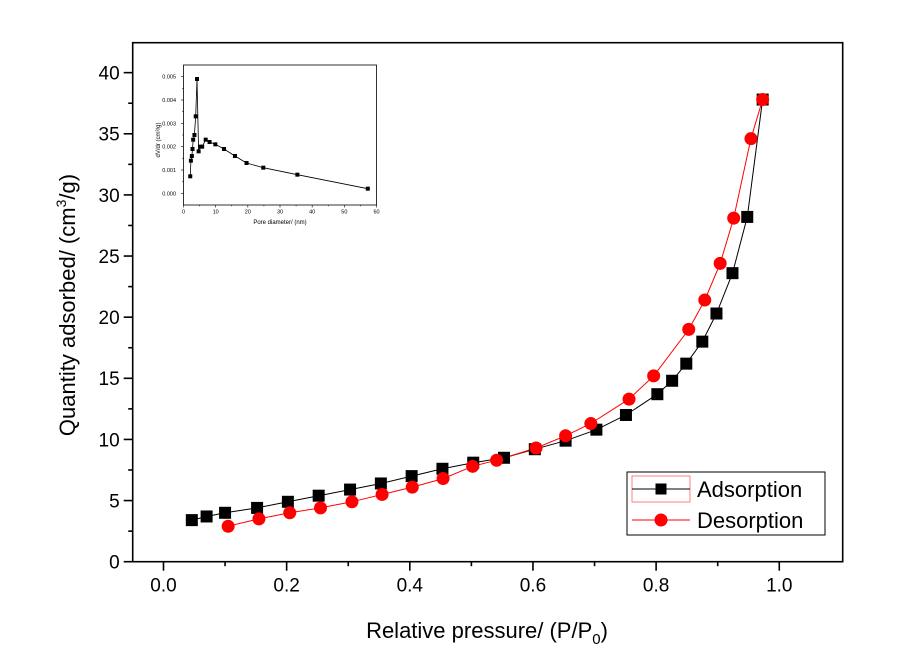 The width and height of the screenshot is (900, 660). What do you see at coordinates (109, 73) in the screenshot?
I see `y-tick-label: 40` at bounding box center [109, 73].